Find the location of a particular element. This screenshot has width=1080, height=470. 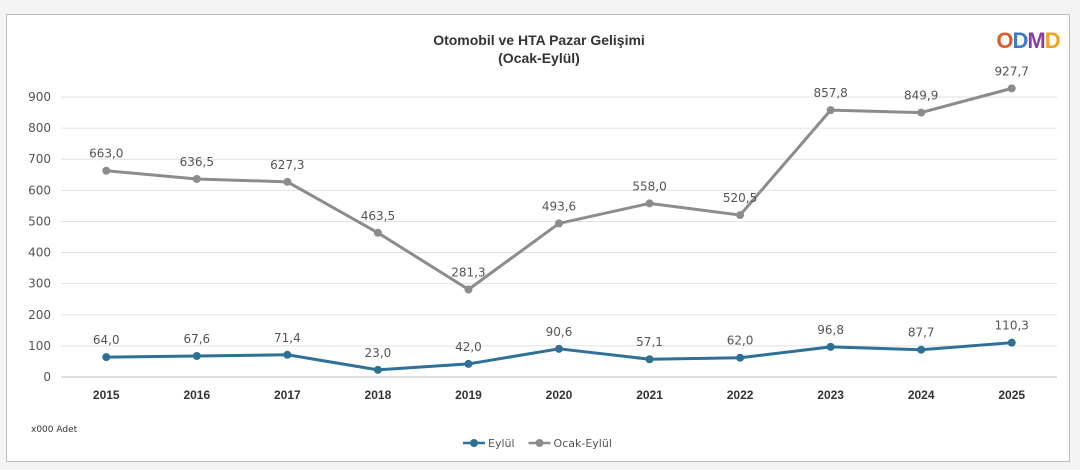

x-tick-label: 2024 is located at coordinates (921, 395).